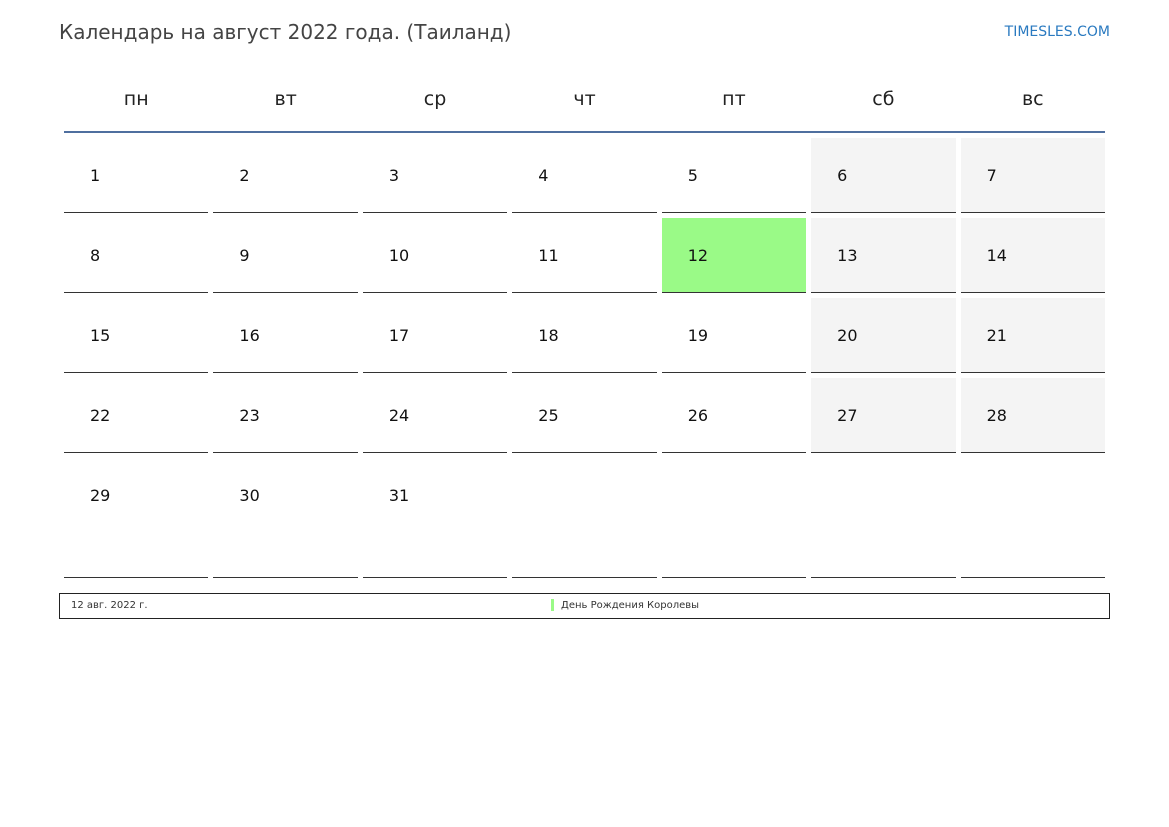 The image size is (1169, 827). Describe the element at coordinates (435, 255) in the screenshot. I see `day-cell: 10` at that location.